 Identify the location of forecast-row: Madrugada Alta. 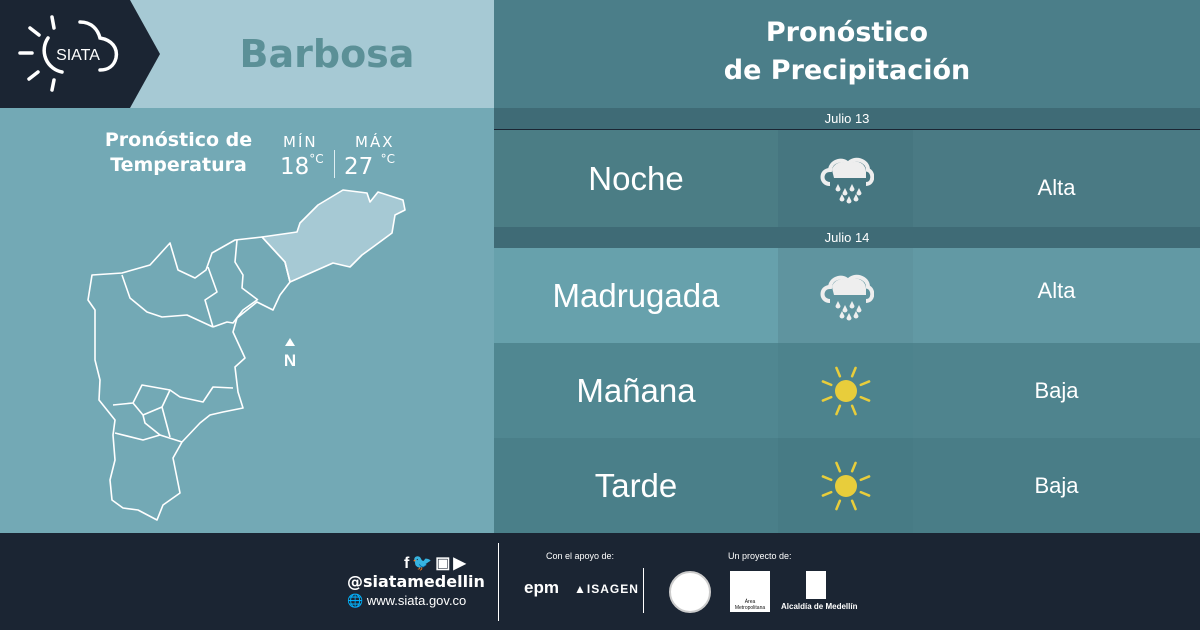
(847, 295).